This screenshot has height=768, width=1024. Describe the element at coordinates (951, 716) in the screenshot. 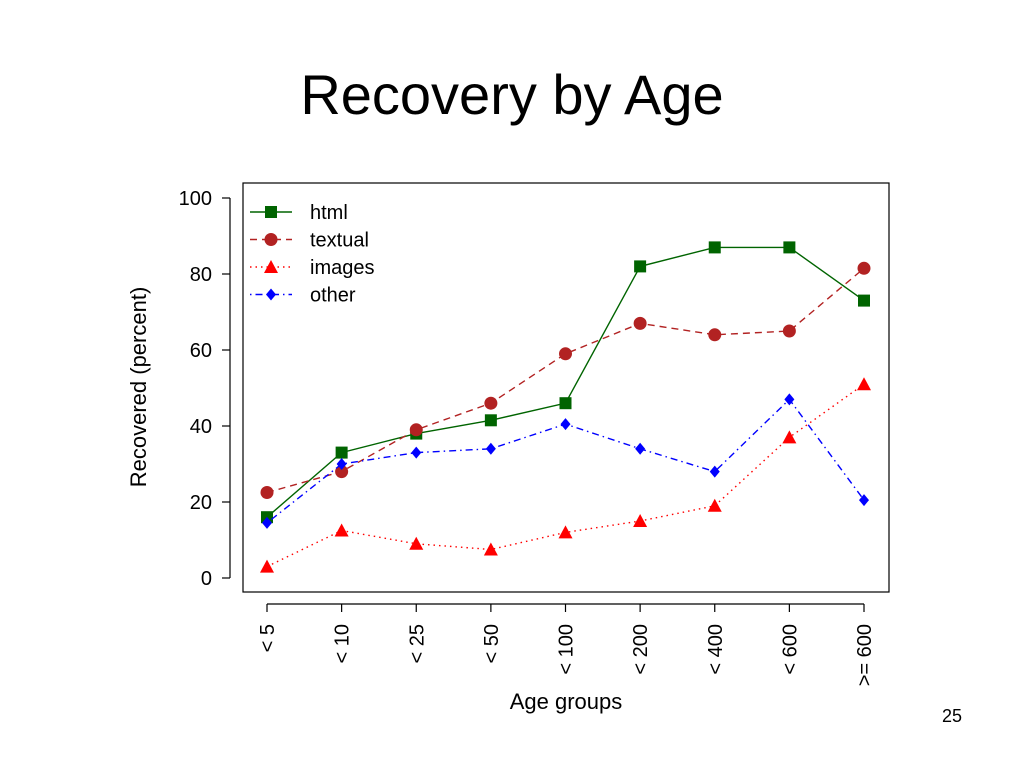

I see `slide-number: 25` at that location.